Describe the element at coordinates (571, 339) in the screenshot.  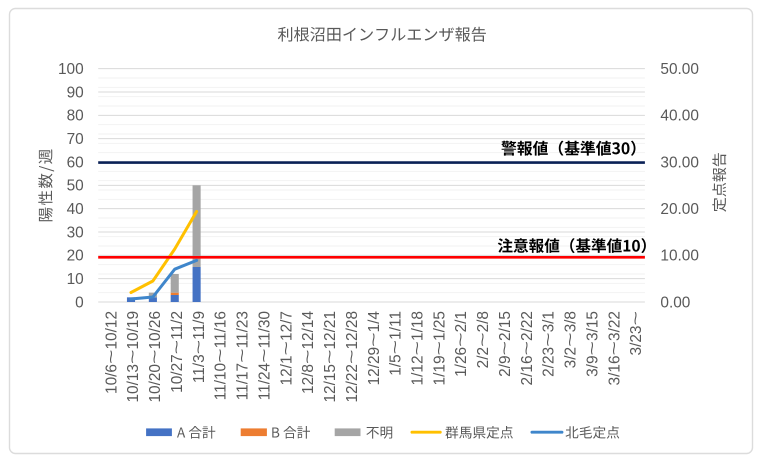
I see `svg-text: 3/2~3/8` at that location.